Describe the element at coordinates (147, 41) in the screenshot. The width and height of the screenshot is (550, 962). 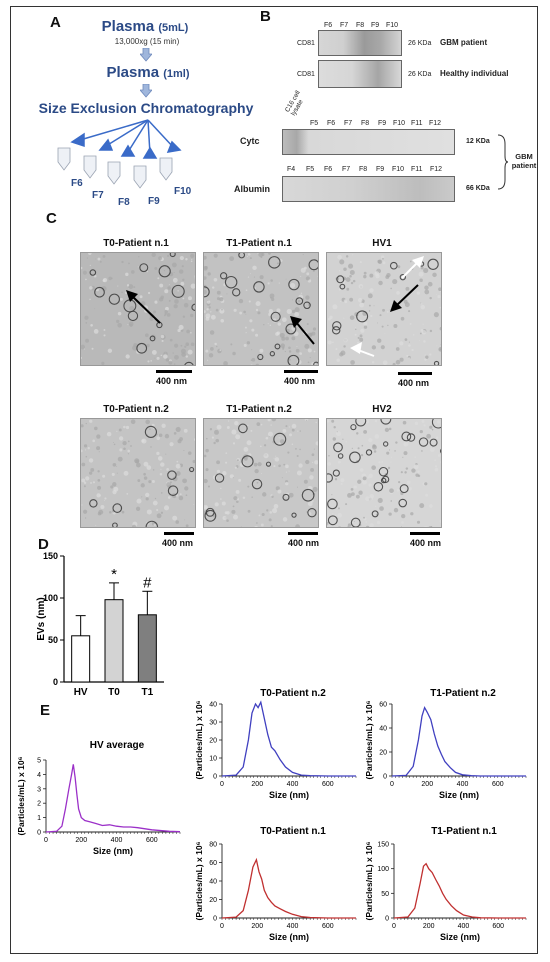
I see `flow-spin-note: 13,000xg (15 min)` at that location.